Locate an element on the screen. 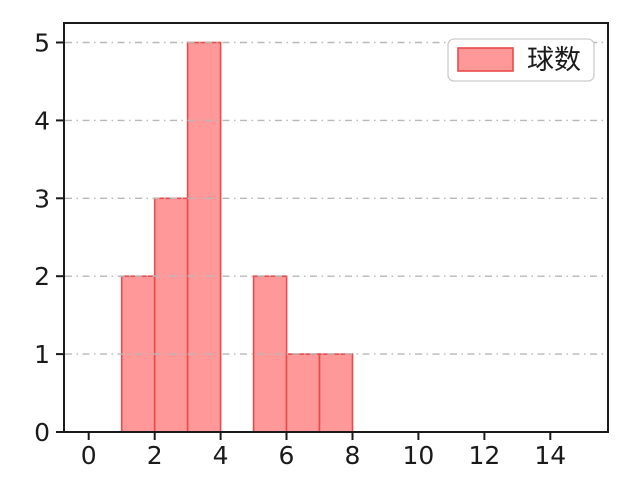 Image resolution: width=640 pixels, height=484 pixels. y-tick-label: 2 is located at coordinates (42, 276).